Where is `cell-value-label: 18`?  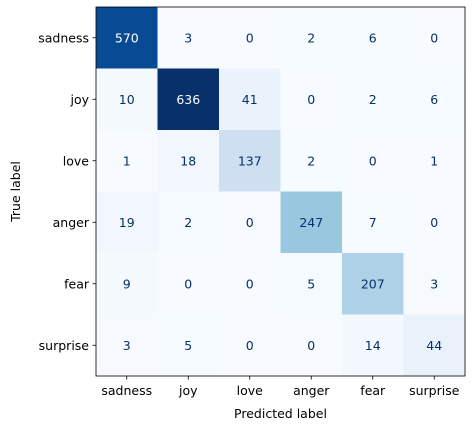 cell-value-label: 18 is located at coordinates (188, 160).